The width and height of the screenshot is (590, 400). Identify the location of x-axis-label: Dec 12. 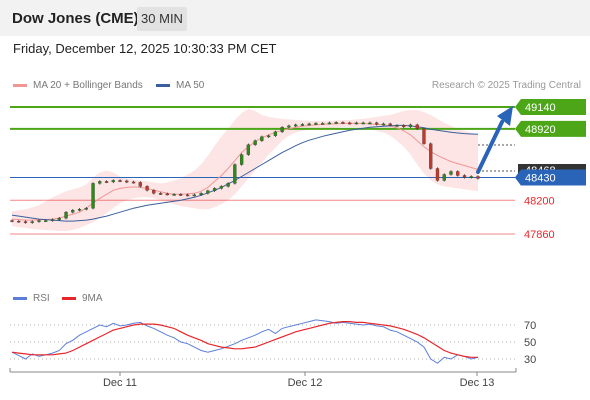
(305, 383).